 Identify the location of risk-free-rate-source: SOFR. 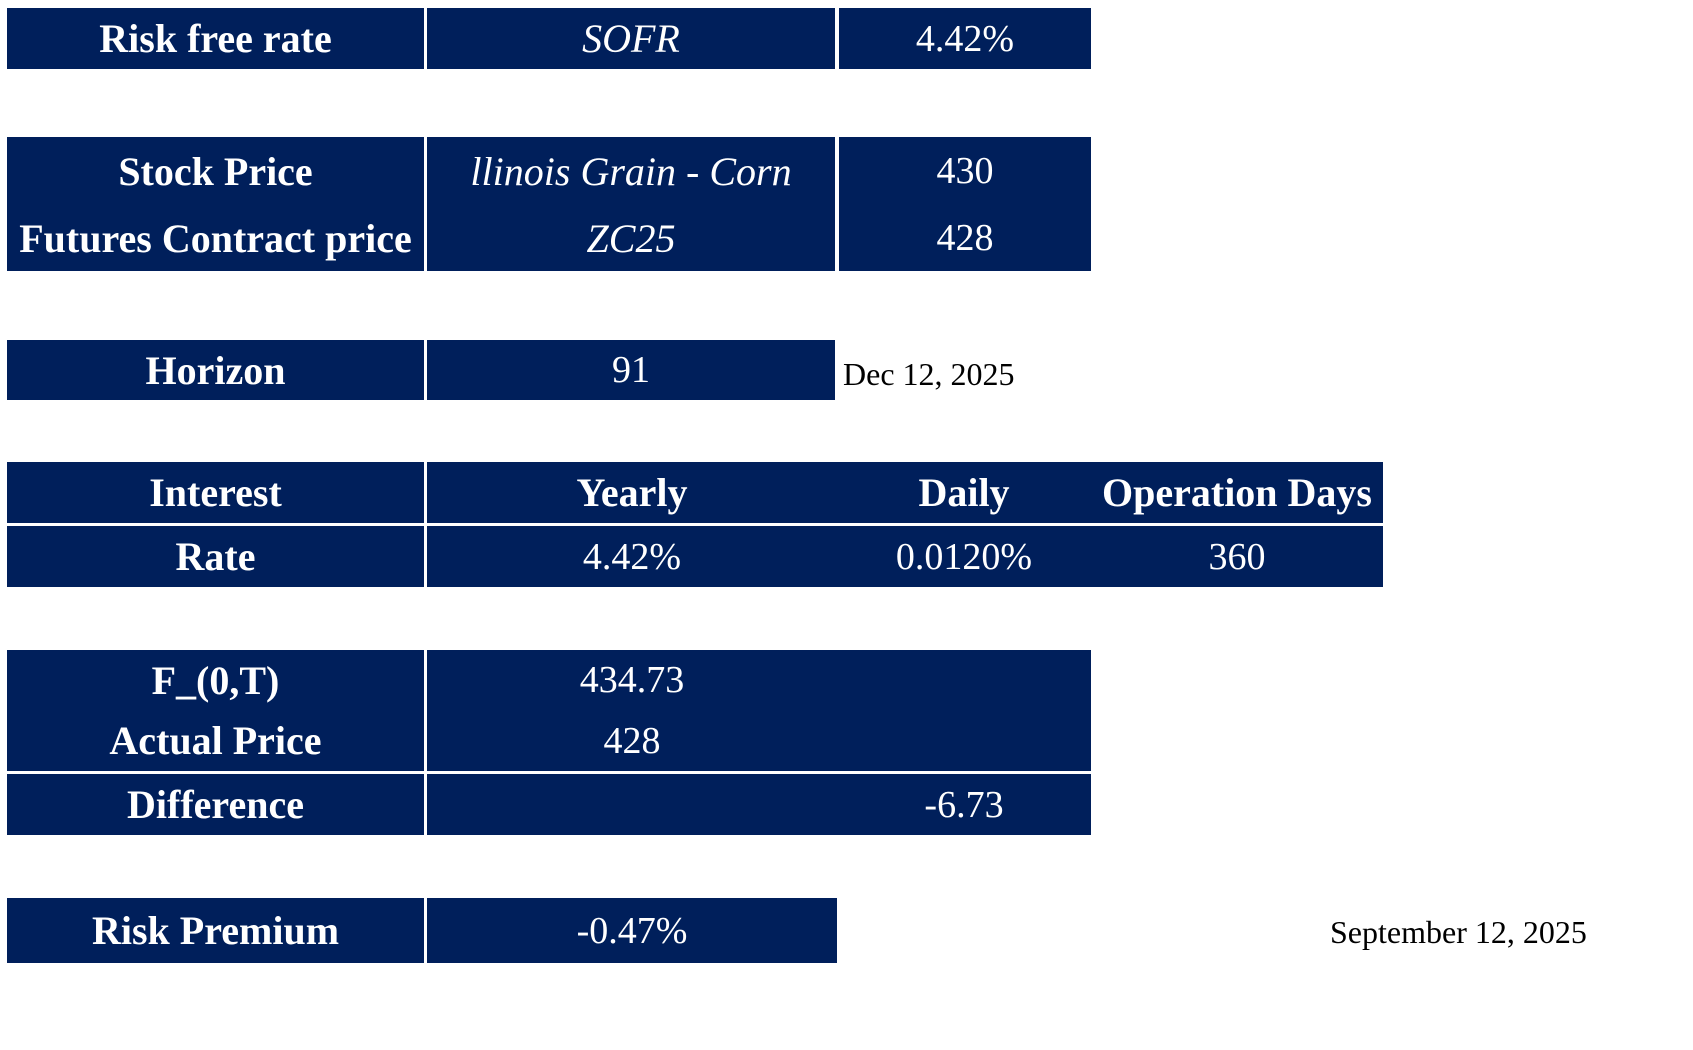
(631, 38).